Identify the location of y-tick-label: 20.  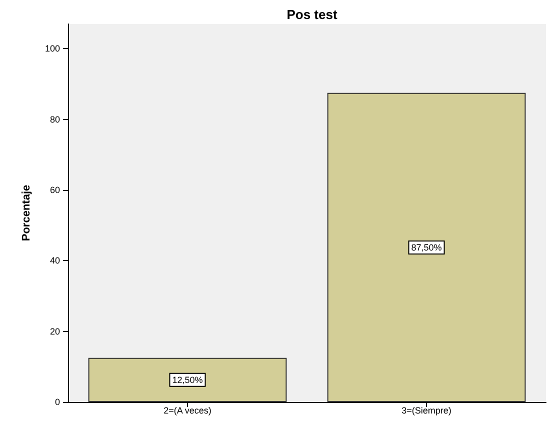
(55, 331).